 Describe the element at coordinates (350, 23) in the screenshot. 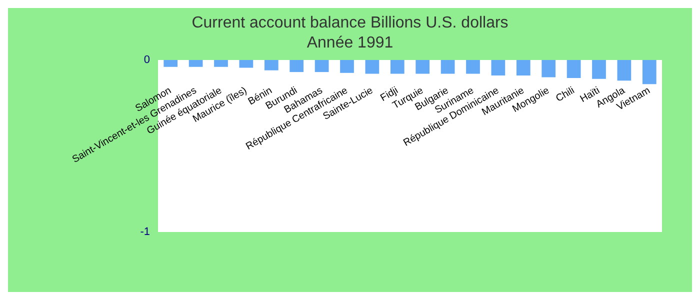

I see `chart-title: Current account balance Billions U.S. dollars` at that location.